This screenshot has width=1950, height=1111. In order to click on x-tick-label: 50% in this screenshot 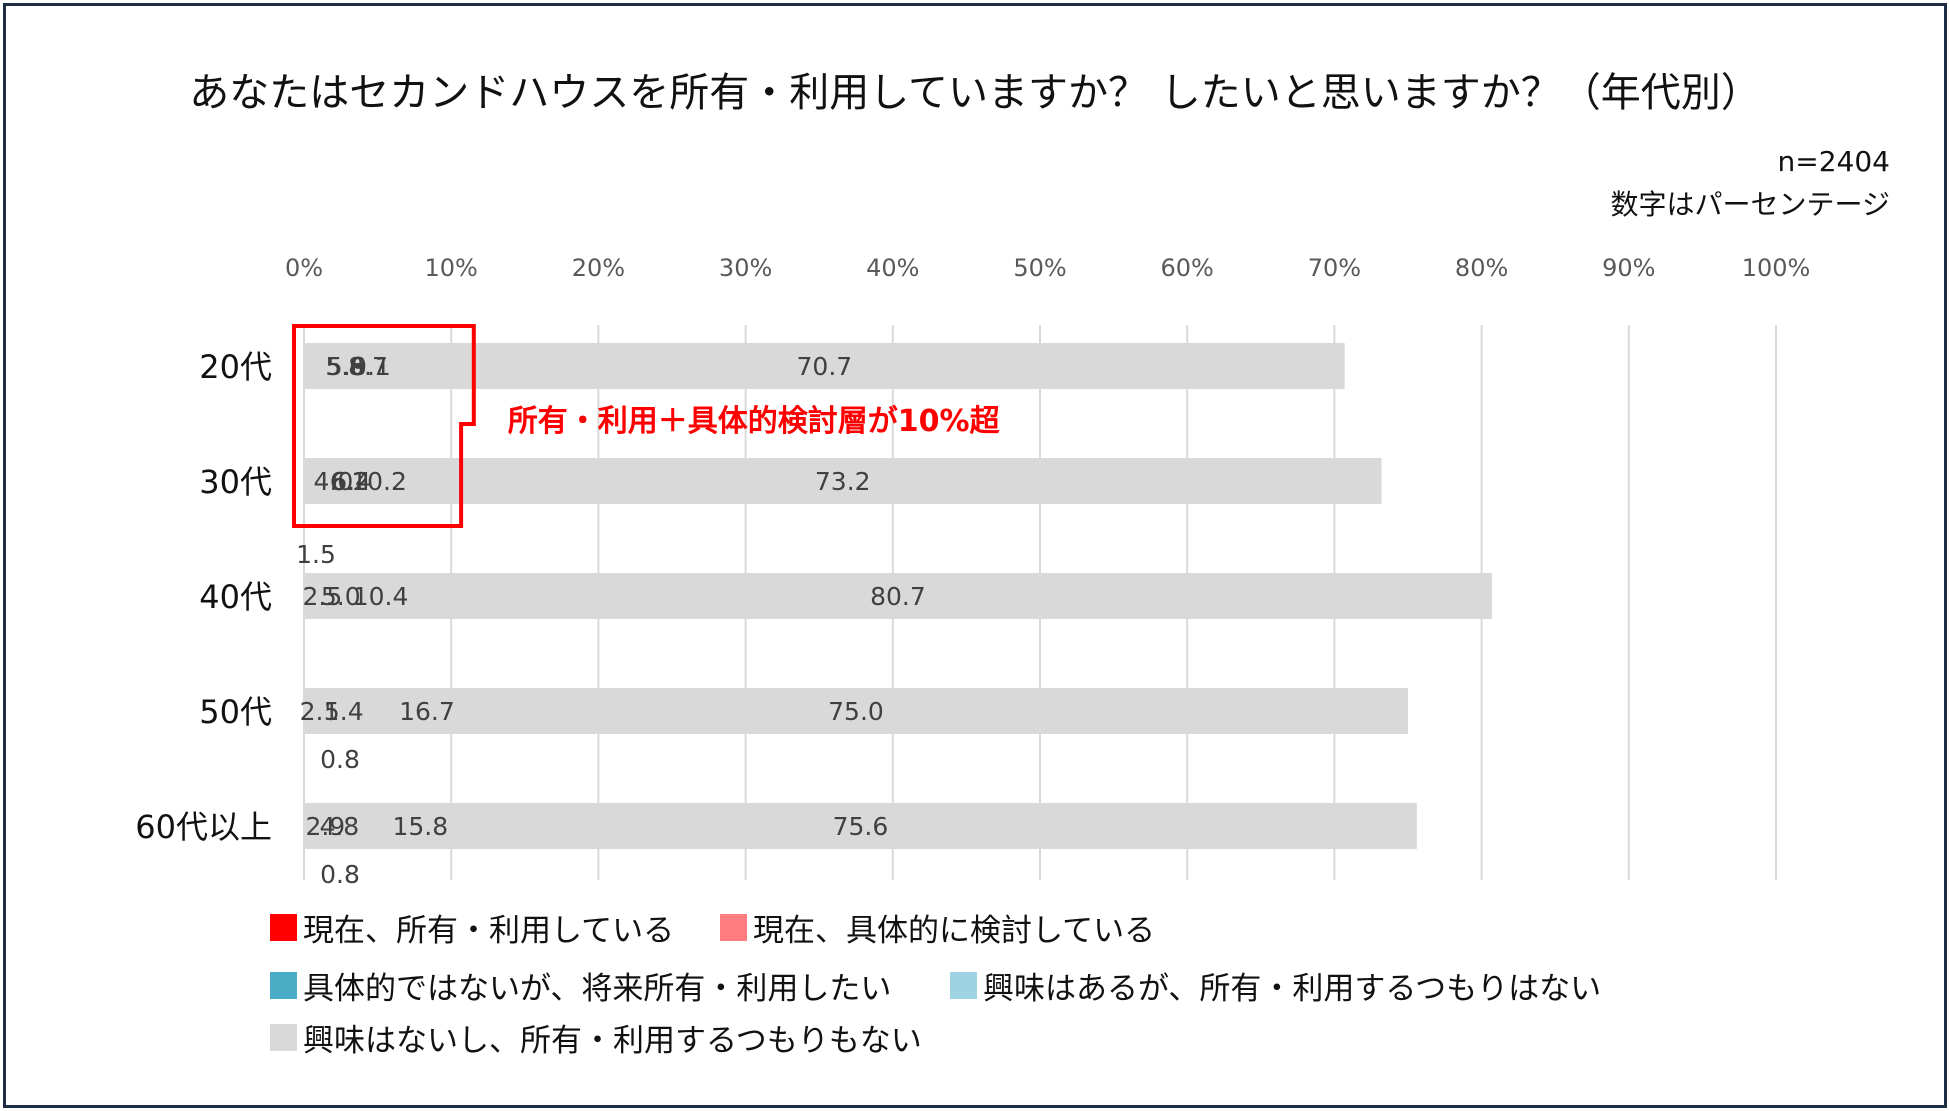, I will do `click(1039, 268)`.